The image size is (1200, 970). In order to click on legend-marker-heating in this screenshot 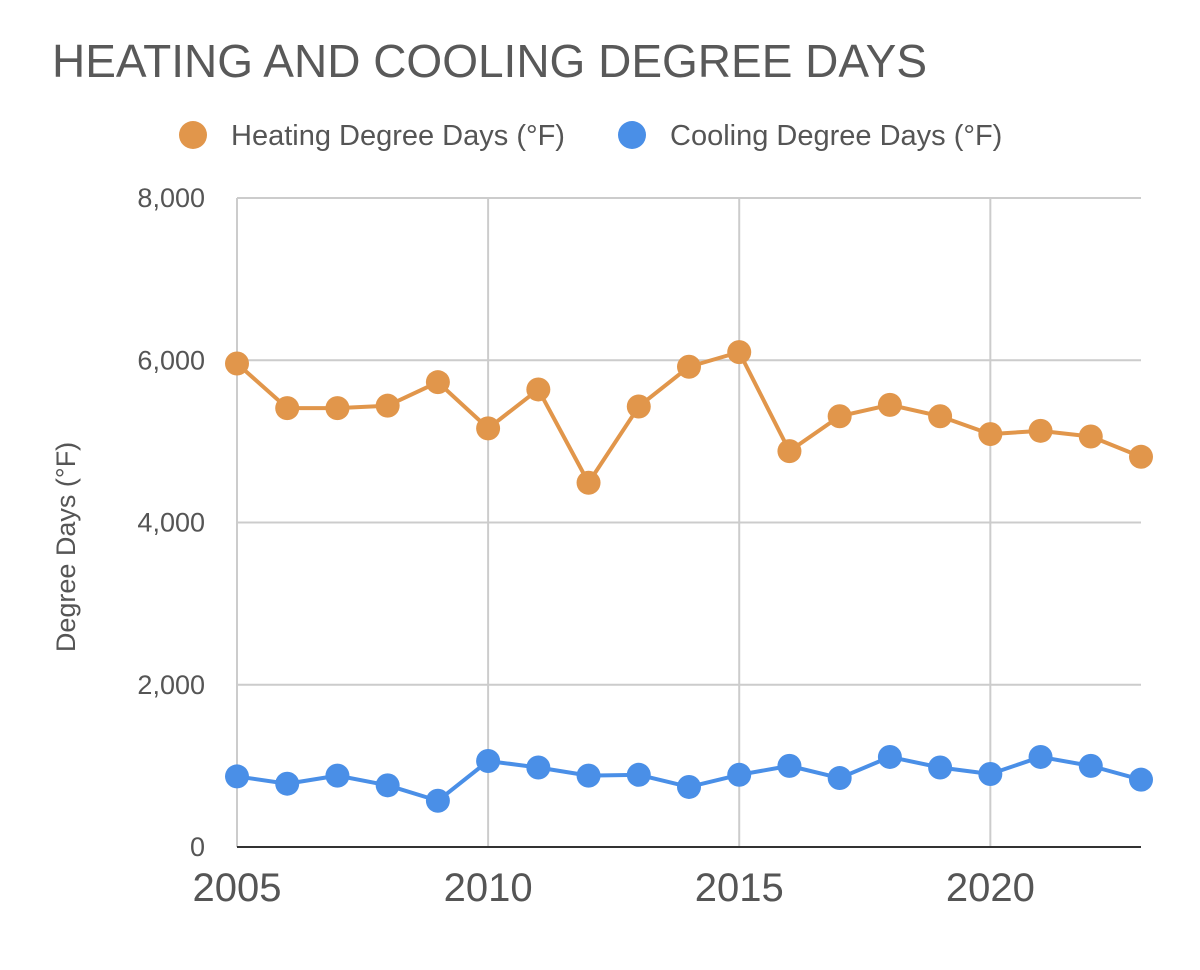, I will do `click(193, 135)`.